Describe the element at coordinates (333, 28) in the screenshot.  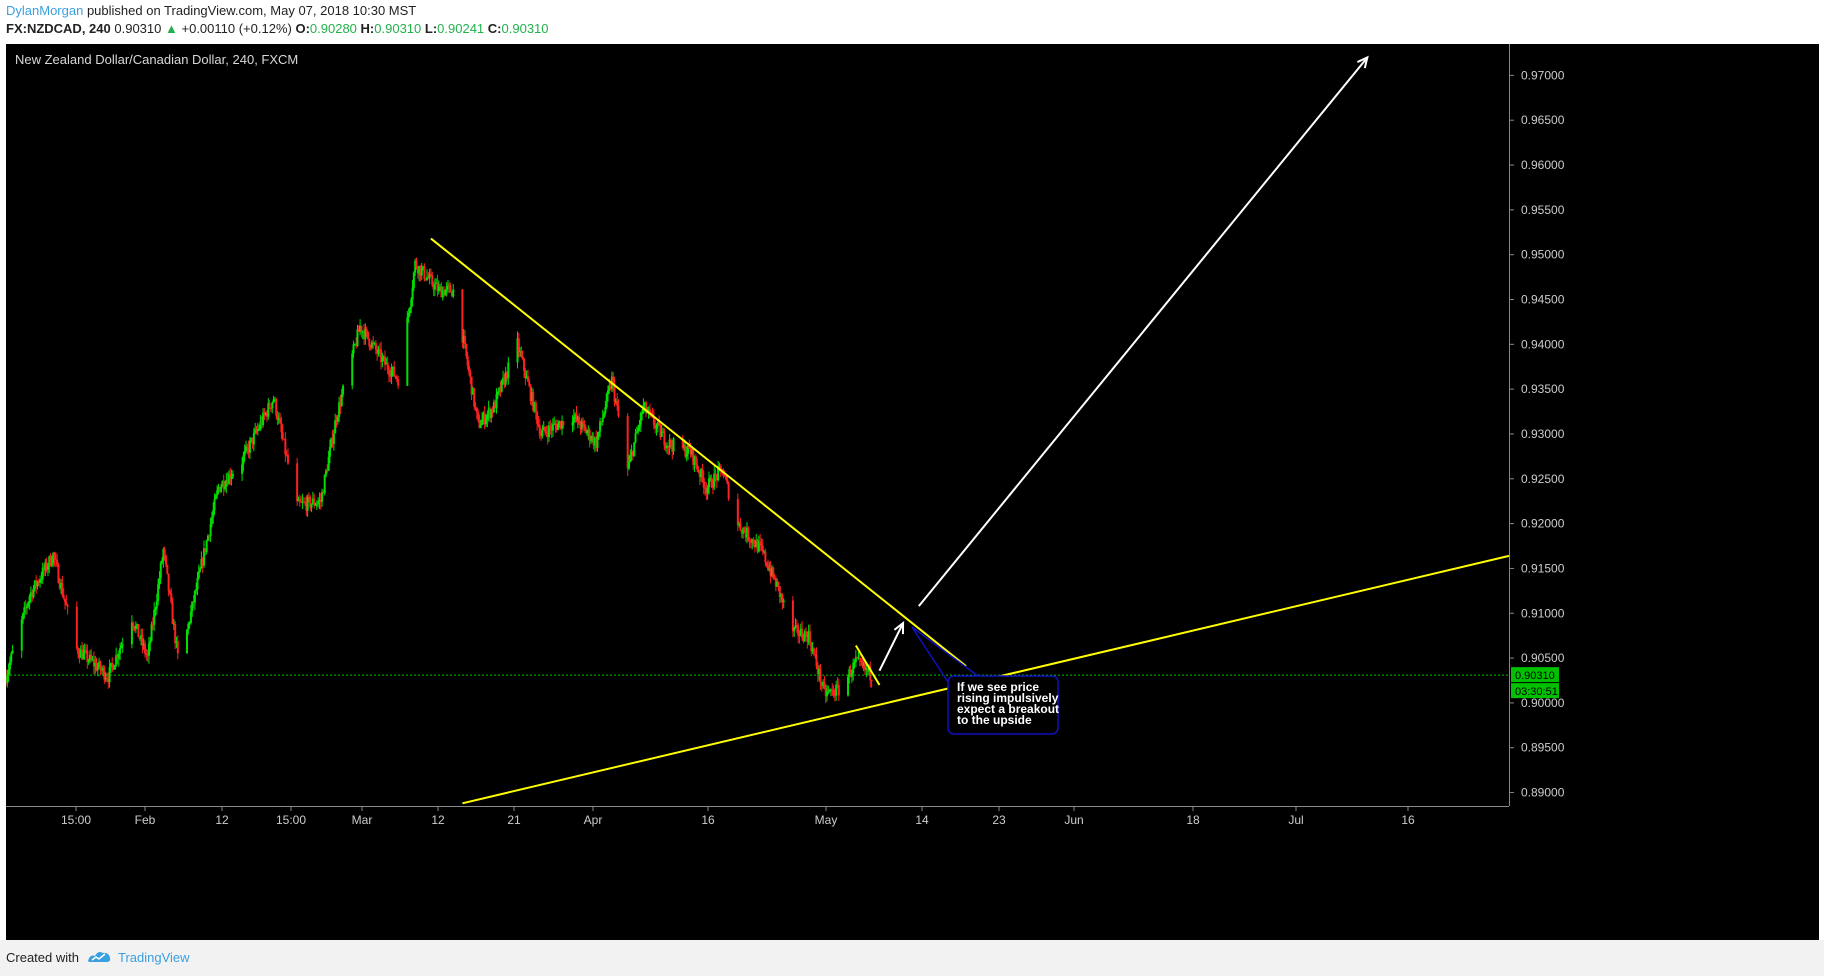
I see `open-value: 0.90280` at that location.